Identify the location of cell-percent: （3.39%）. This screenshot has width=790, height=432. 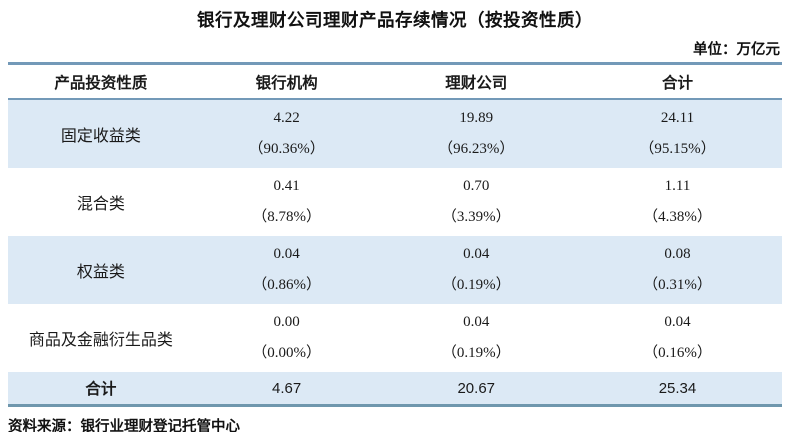
(476, 217).